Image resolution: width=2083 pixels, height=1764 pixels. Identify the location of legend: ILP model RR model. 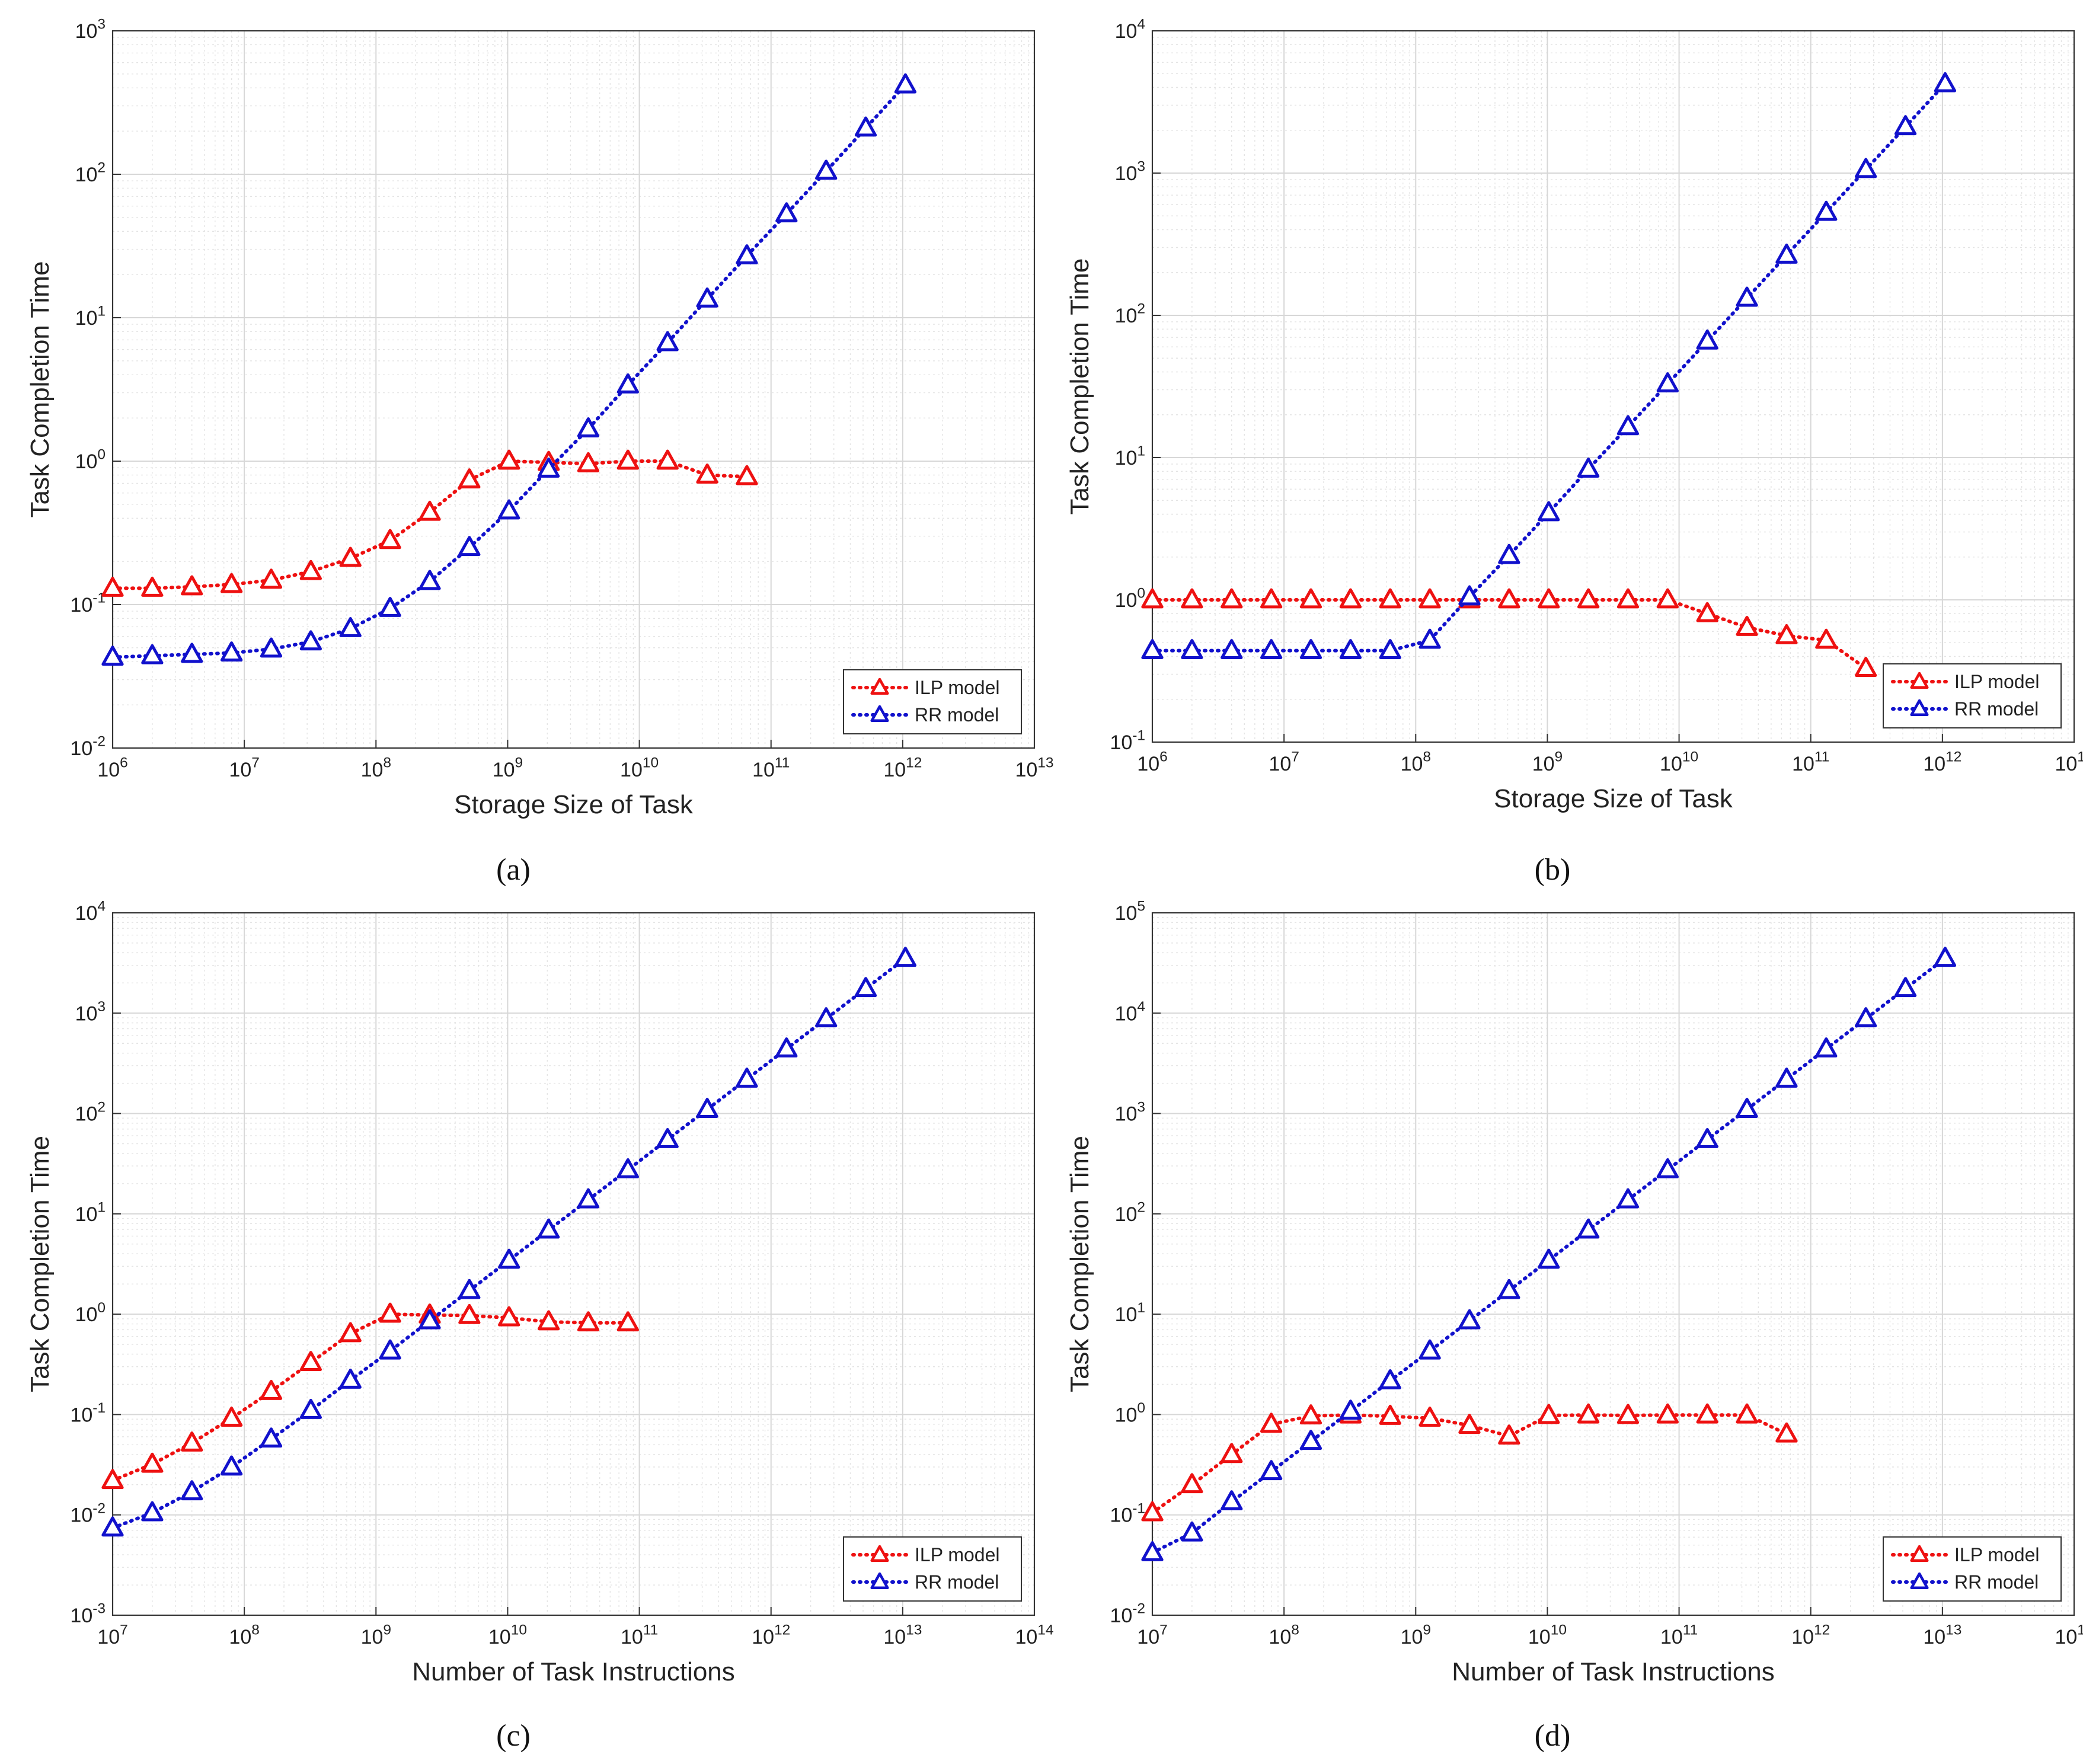
(1972, 1569).